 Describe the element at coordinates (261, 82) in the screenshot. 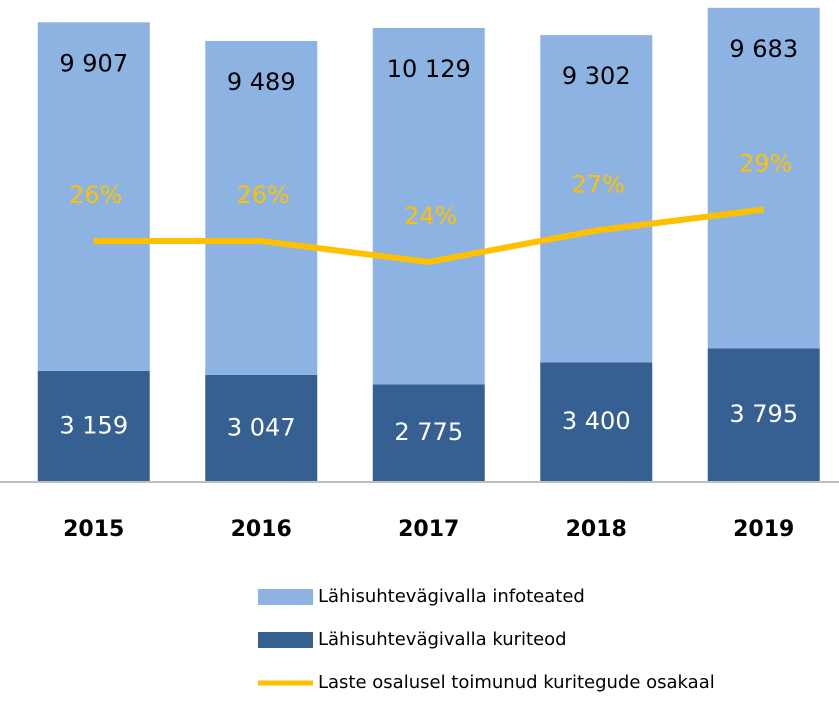

I see `data-label: 9 489` at that location.